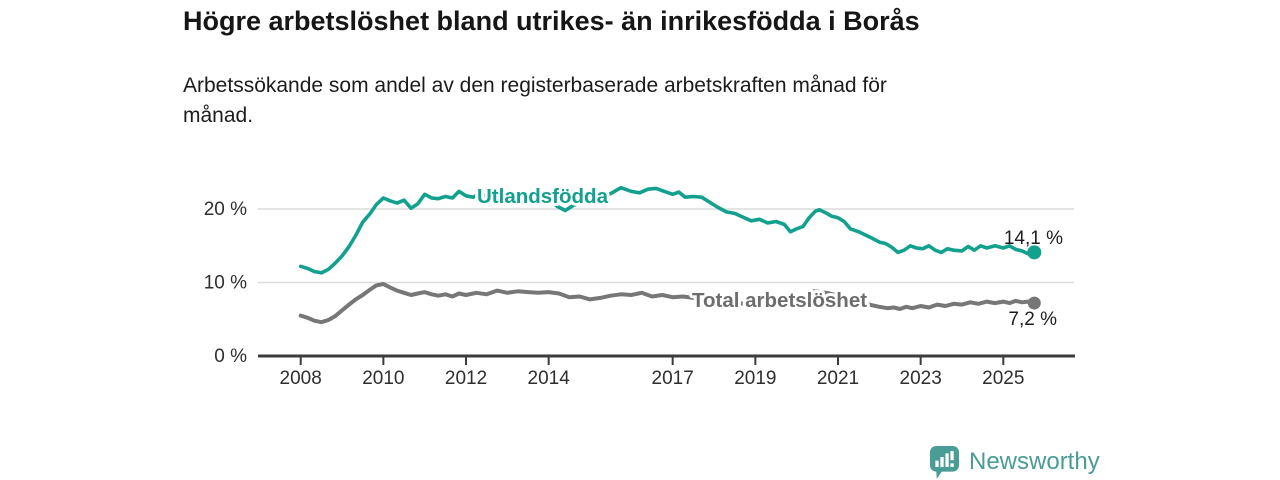  Describe the element at coordinates (301, 378) in the screenshot. I see `x-tick-label-2008: 2008` at that location.